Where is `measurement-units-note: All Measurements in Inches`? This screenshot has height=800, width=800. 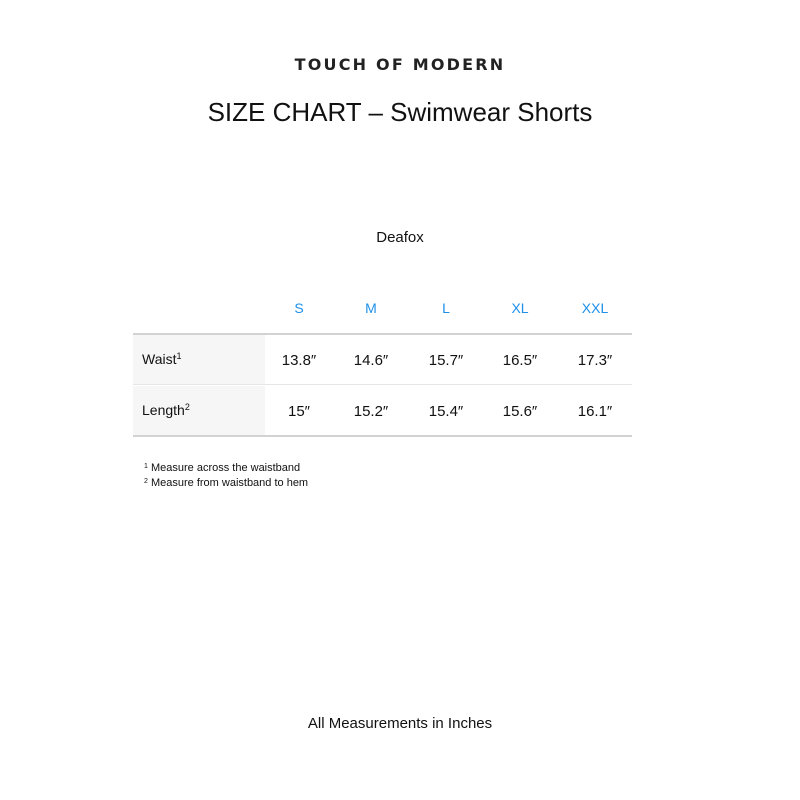
measurement-units-note: All Measurements in Inches is located at coordinates (400, 723).